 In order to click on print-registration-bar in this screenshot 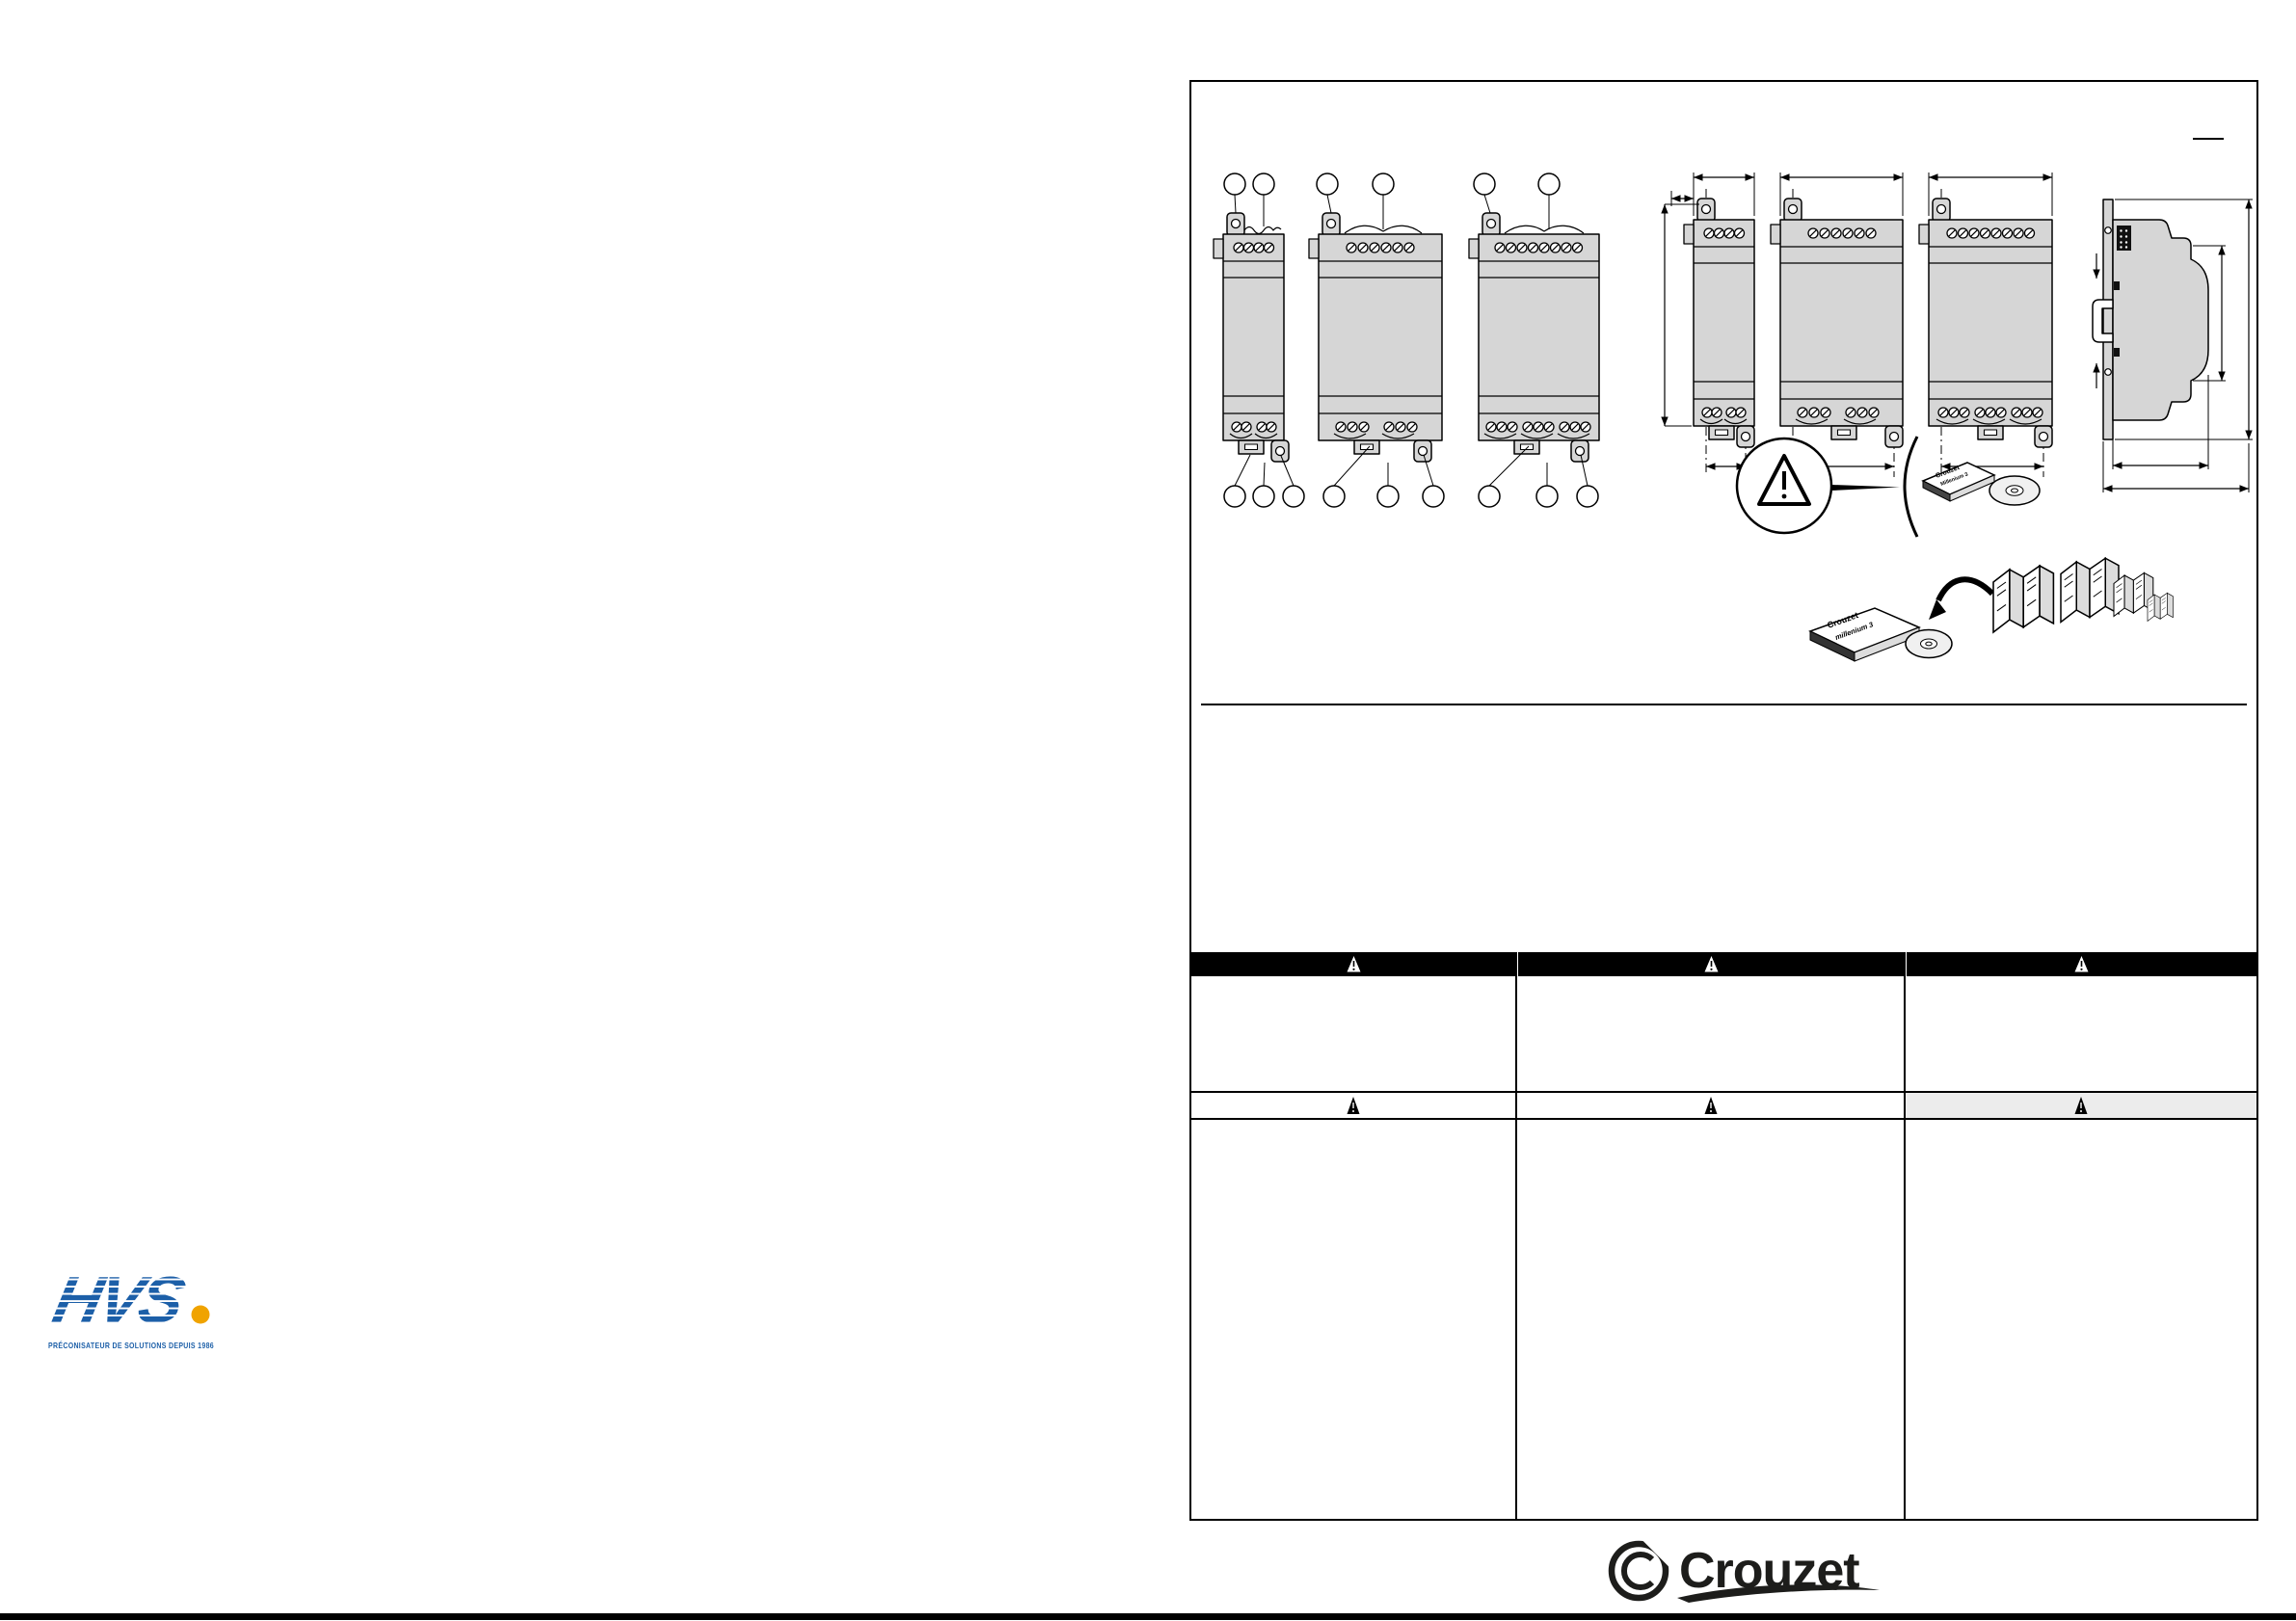, I will do `click(1148, 1616)`.